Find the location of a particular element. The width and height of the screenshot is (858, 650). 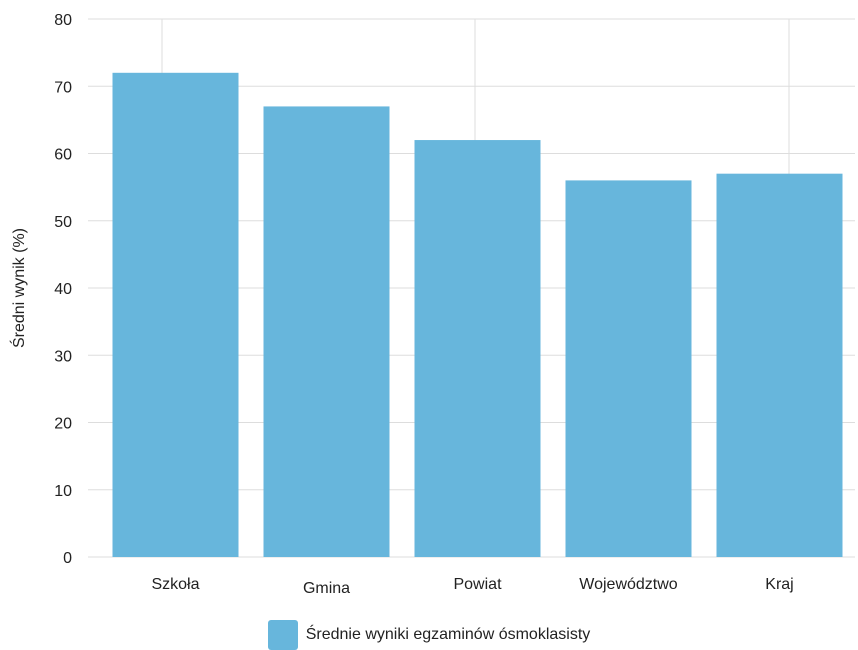

y-tick-label: 20 is located at coordinates (63, 424).